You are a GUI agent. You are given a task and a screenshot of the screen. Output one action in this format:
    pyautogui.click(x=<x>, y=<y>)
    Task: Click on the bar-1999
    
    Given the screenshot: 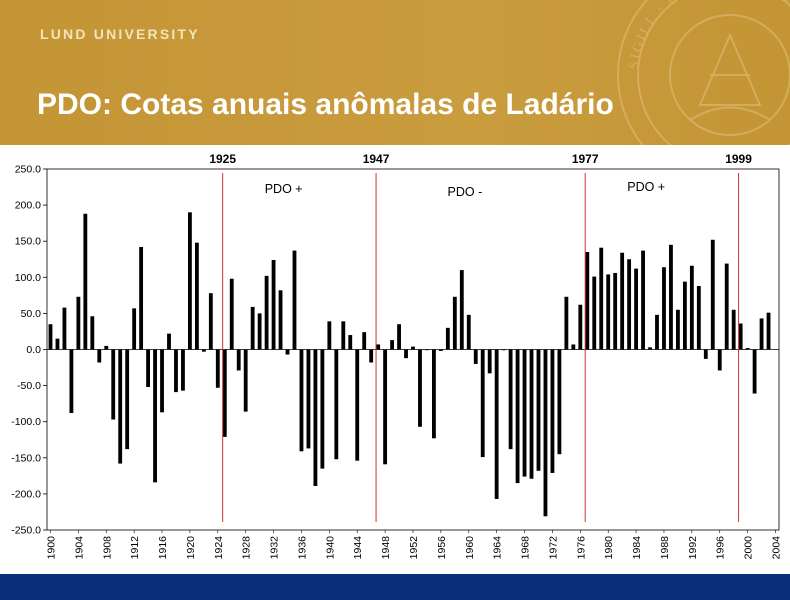 What is the action you would take?
    pyautogui.click(x=740, y=336)
    